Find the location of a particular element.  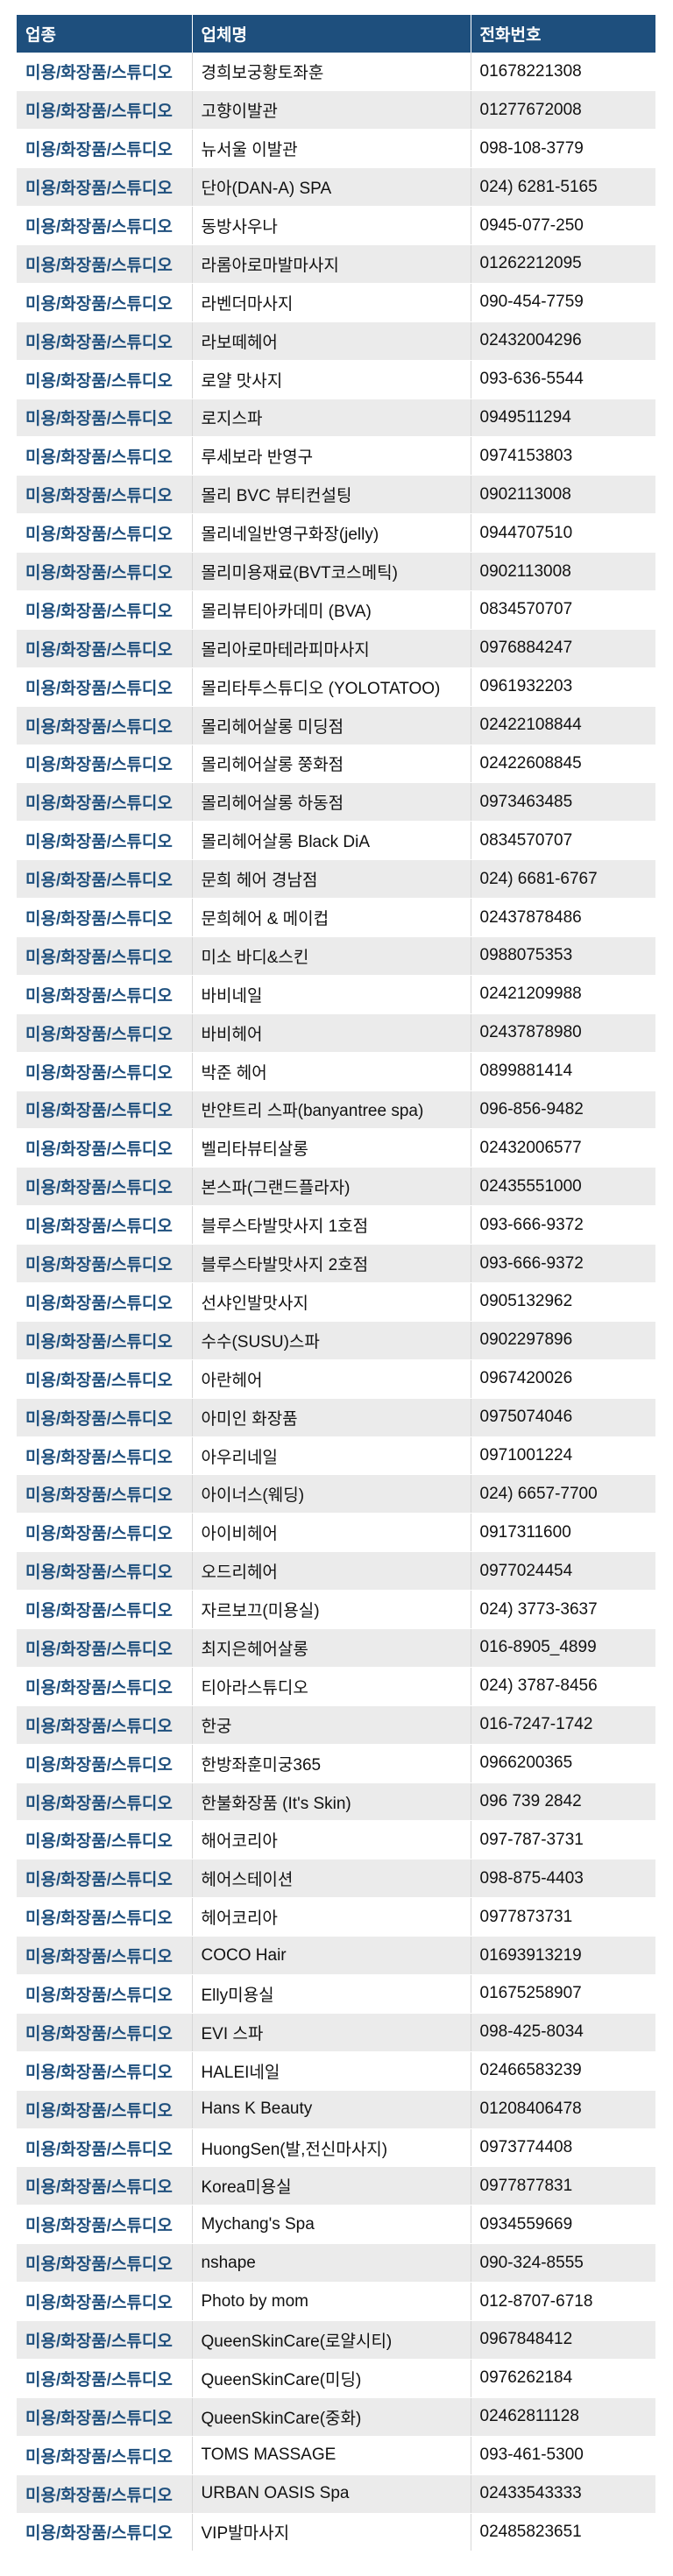

table-row: 미용/화장품/스튜디오 QueenSkinCare(로얄시티) 0967848412 is located at coordinates (336, 2340).